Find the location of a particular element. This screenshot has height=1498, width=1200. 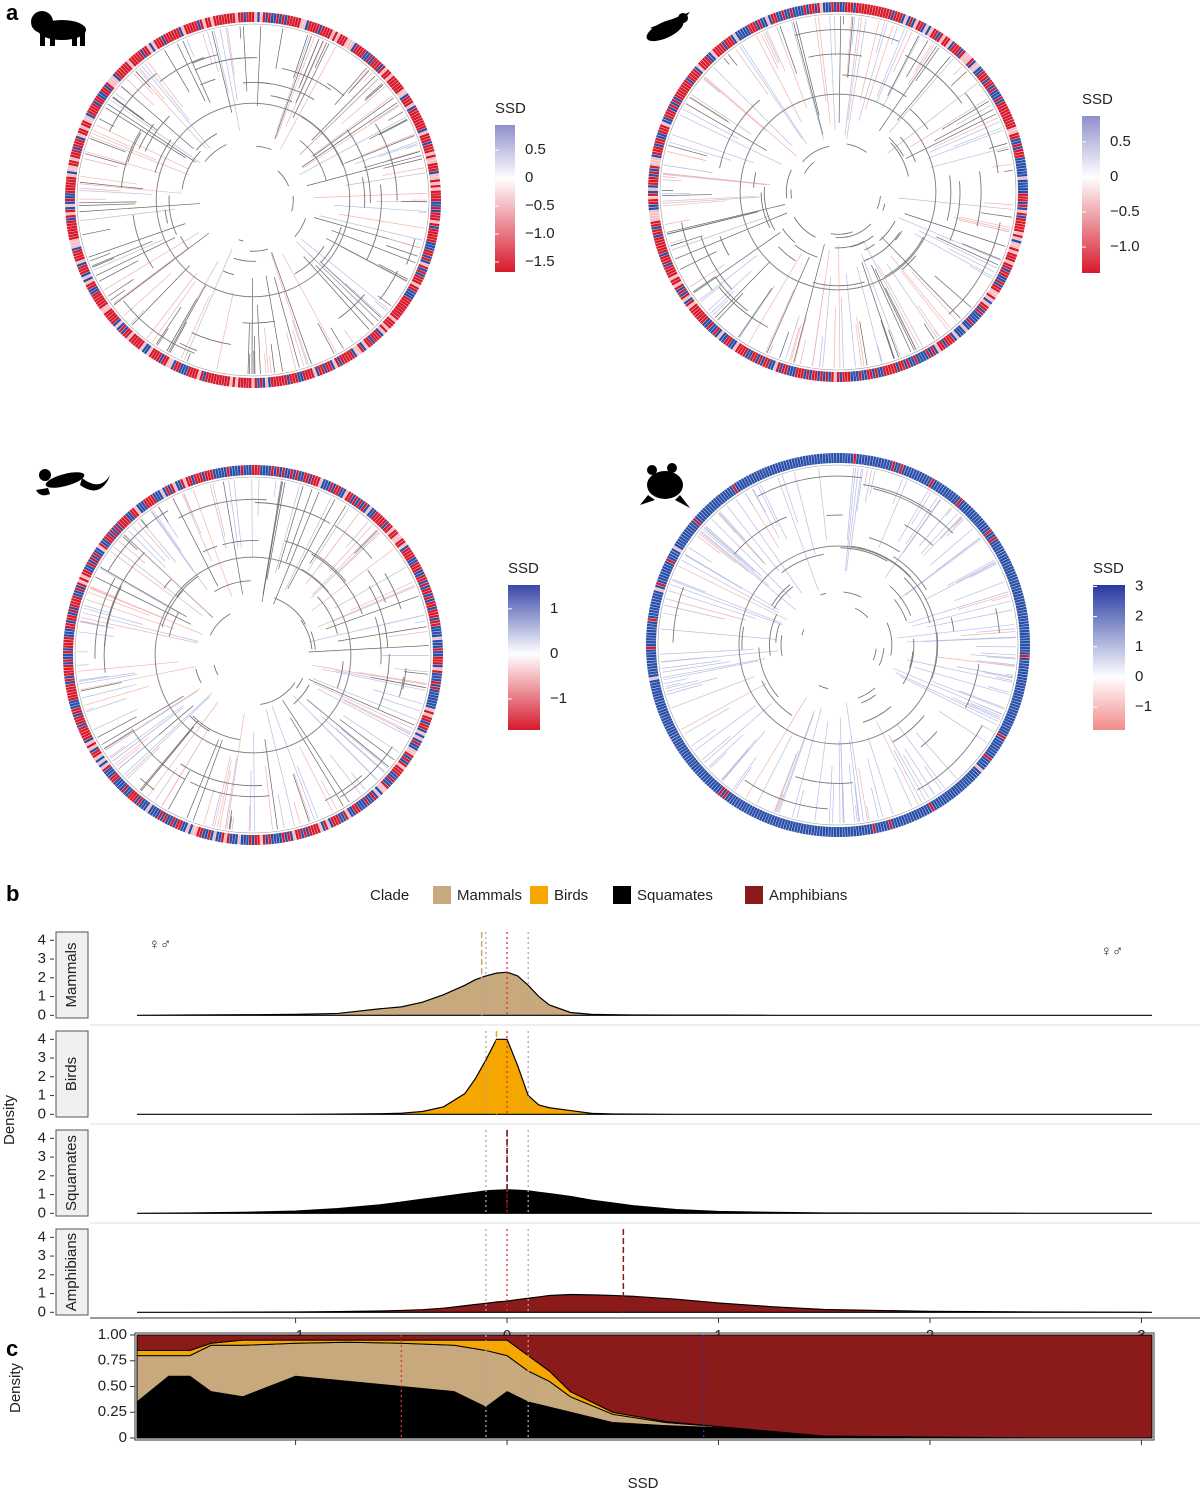

density-area is located at coordinates (644, 1076).